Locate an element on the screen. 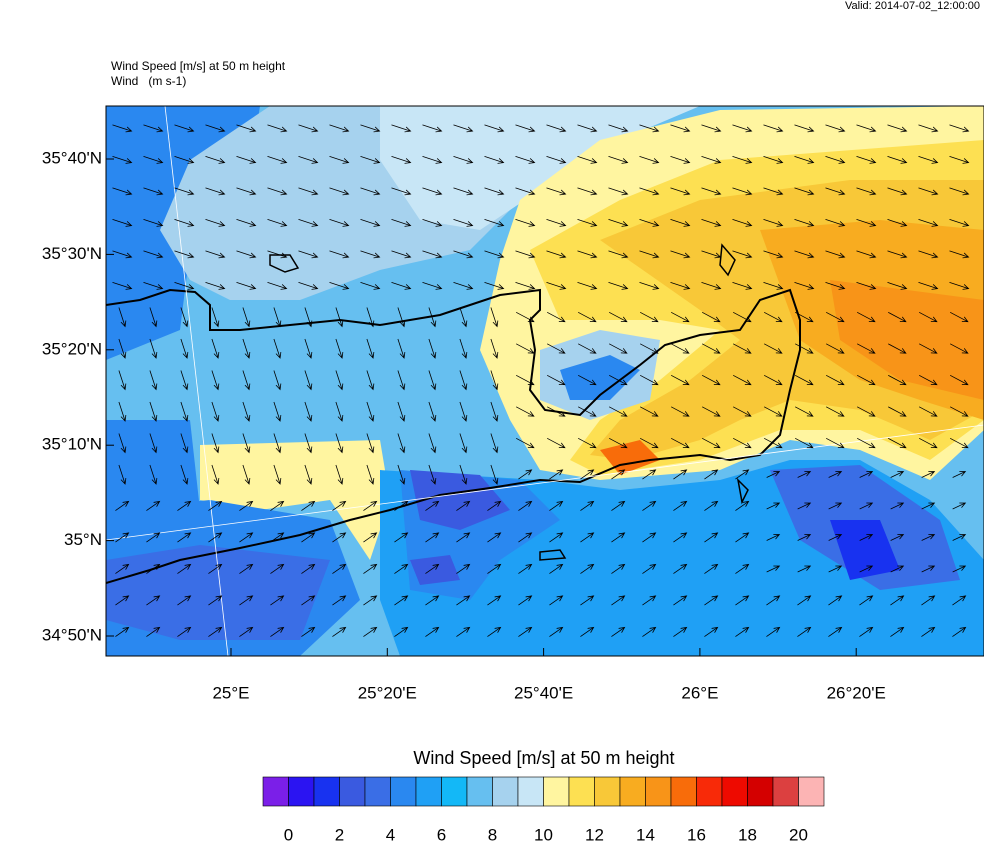 The height and width of the screenshot is (850, 984). colorbar-label: 10 is located at coordinates (543, 834).